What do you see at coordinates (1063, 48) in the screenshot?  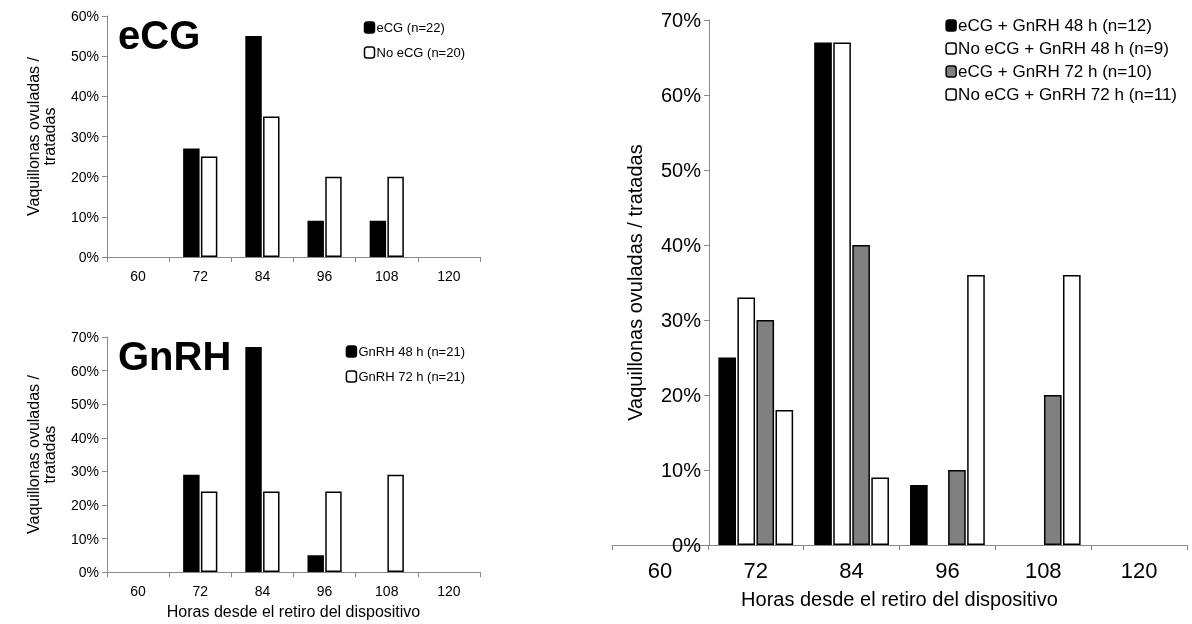 I see `legend-label: No eCG + GnRH 48 h (n=9)` at bounding box center [1063, 48].